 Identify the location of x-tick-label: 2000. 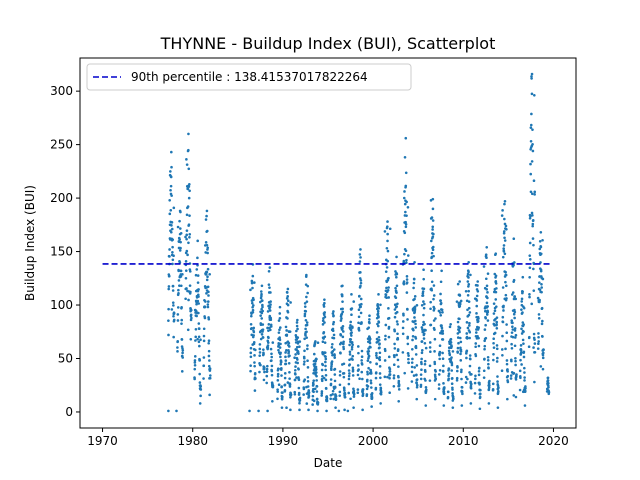
(373, 441).